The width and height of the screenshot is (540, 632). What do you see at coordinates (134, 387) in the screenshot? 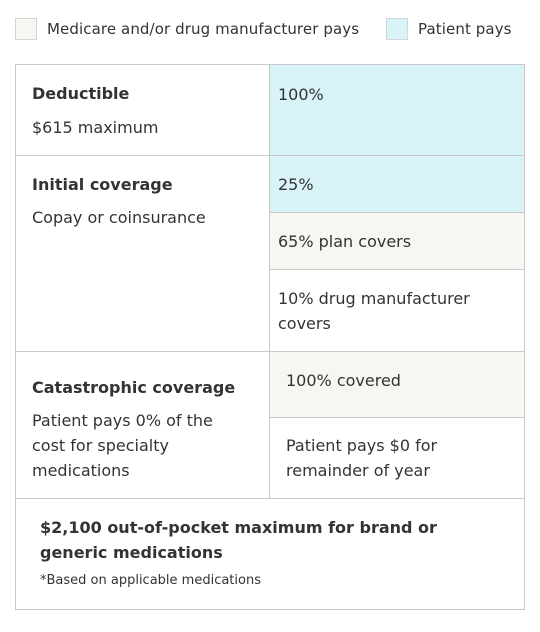
I see `row-title-catastrophic-coverage: Catastrophic coverage` at bounding box center [134, 387].